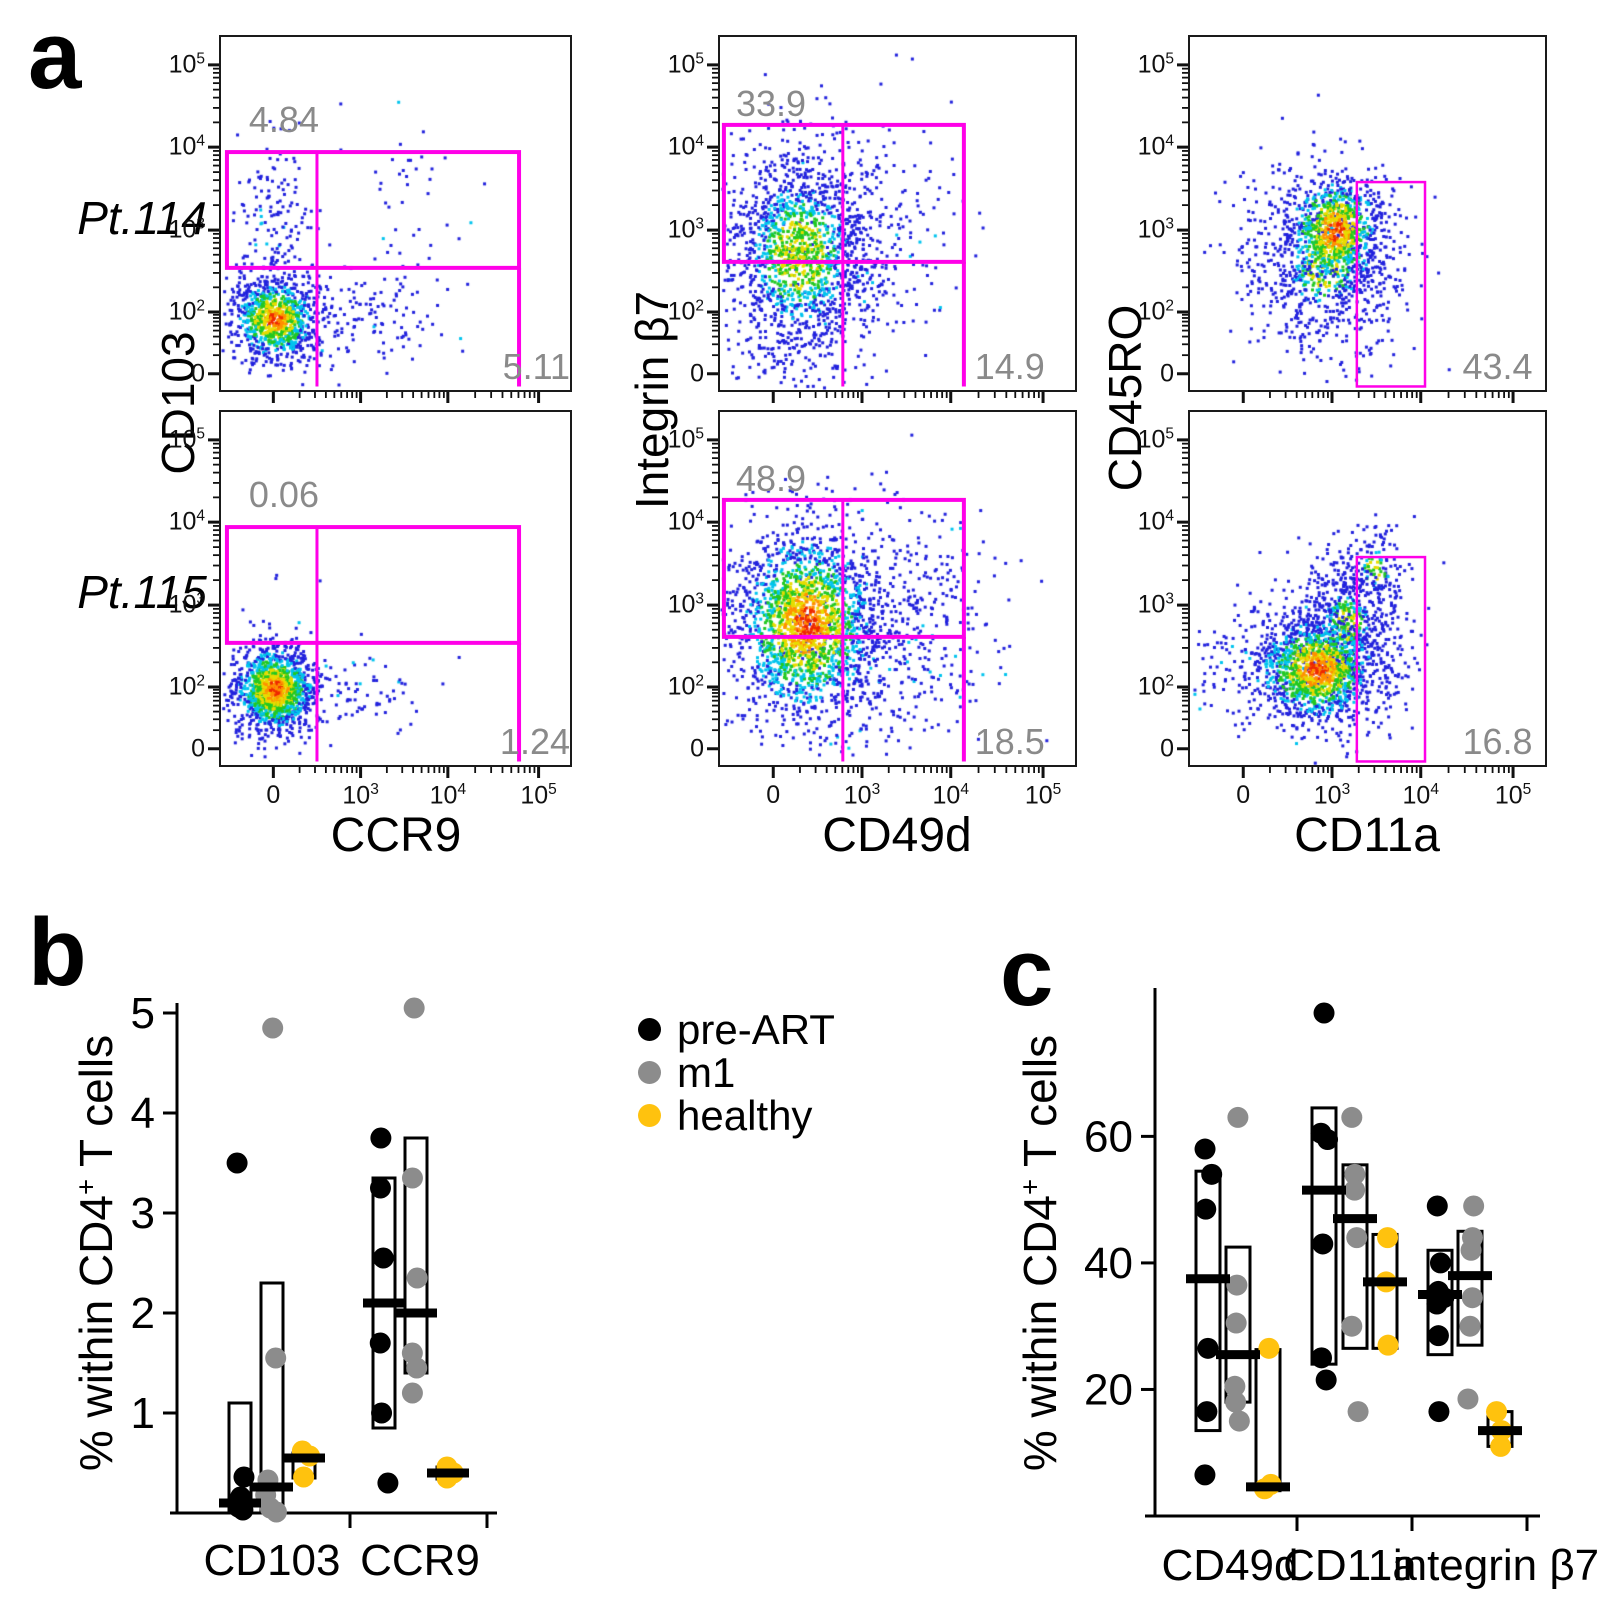 The height and width of the screenshot is (1616, 1608). Describe the element at coordinates (143, 1013) in the screenshot. I see `svg-text: 5` at that location.